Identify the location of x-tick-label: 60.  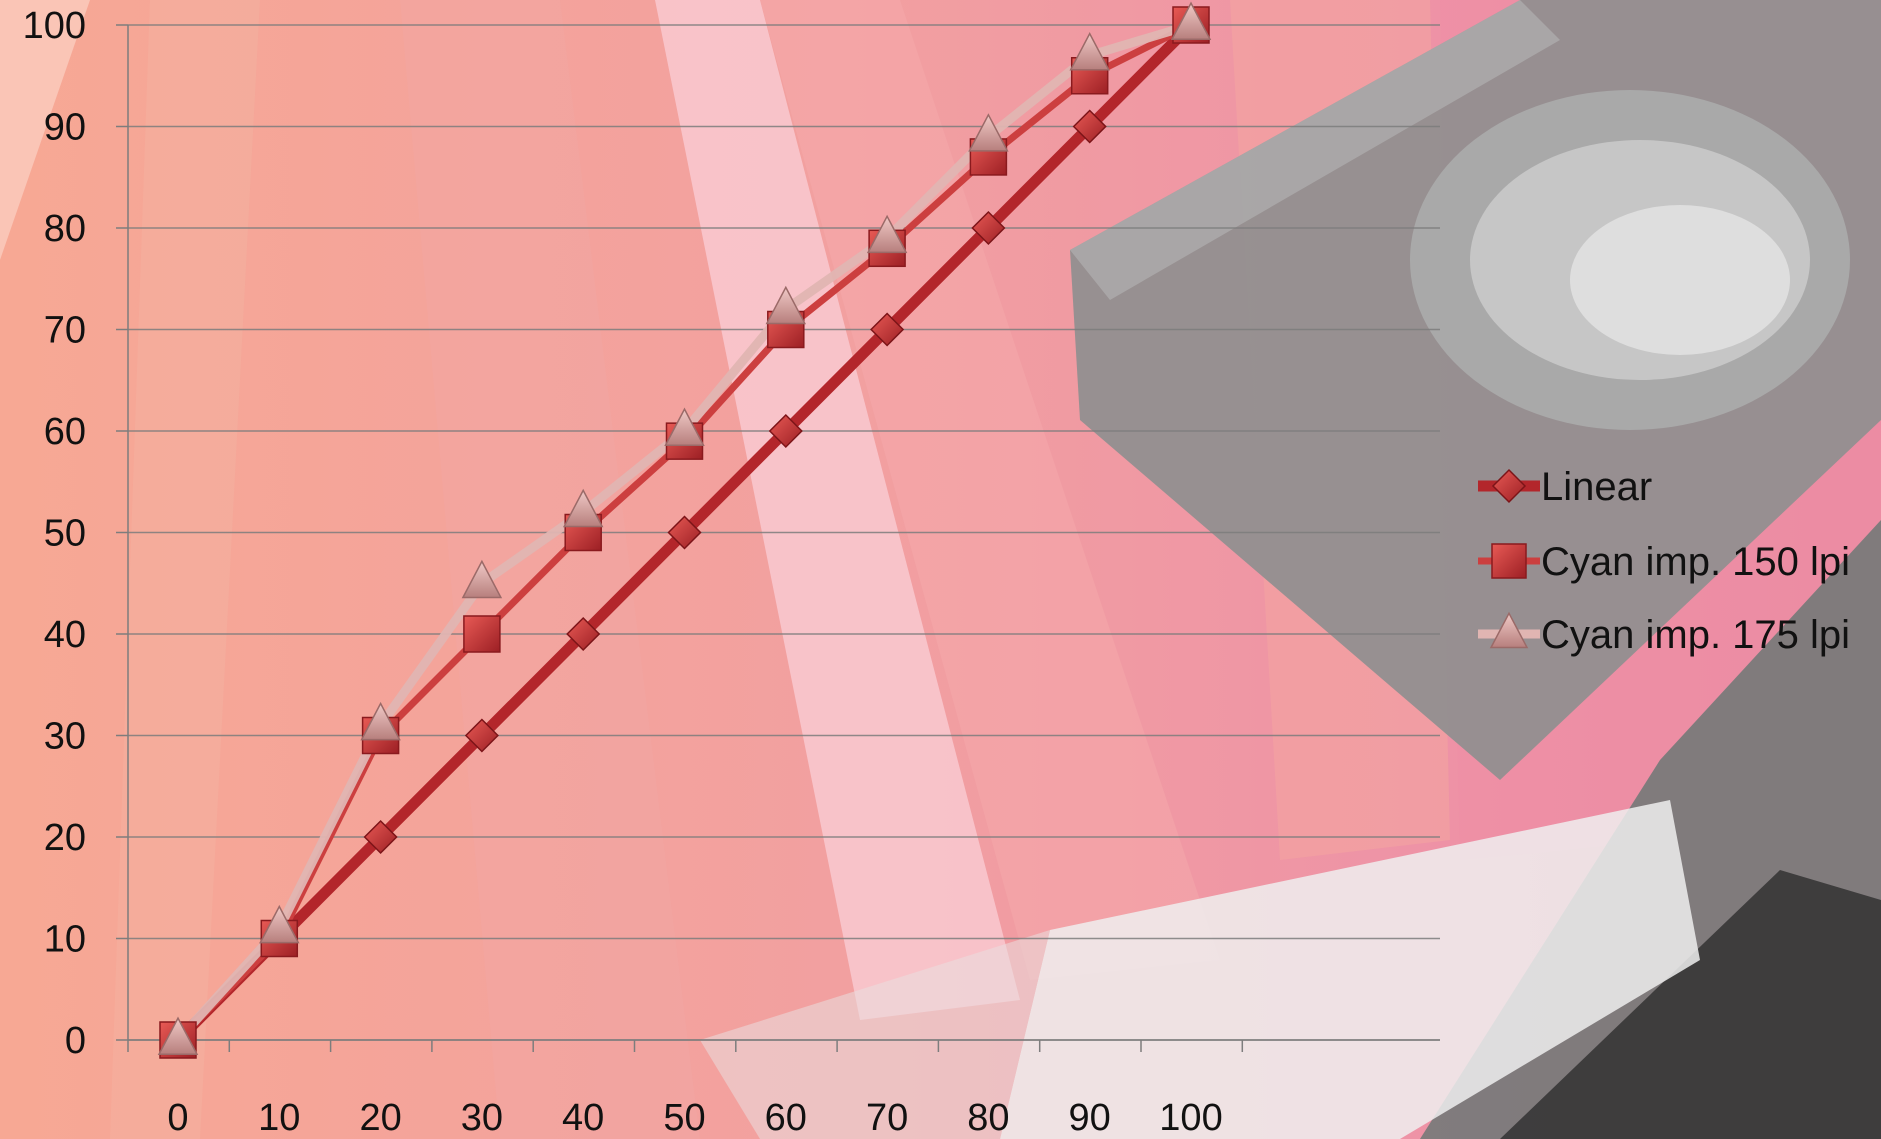
(786, 1118).